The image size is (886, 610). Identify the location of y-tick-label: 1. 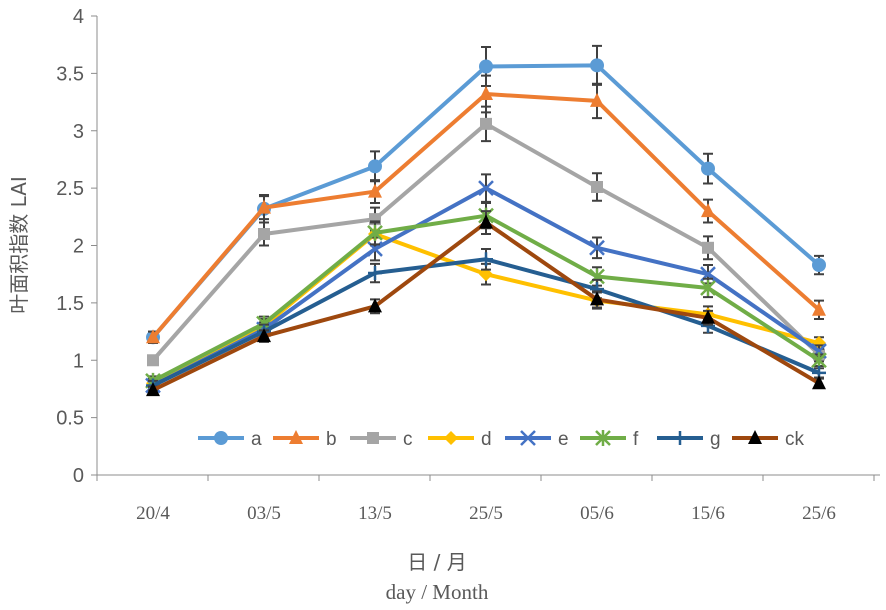
(78, 361).